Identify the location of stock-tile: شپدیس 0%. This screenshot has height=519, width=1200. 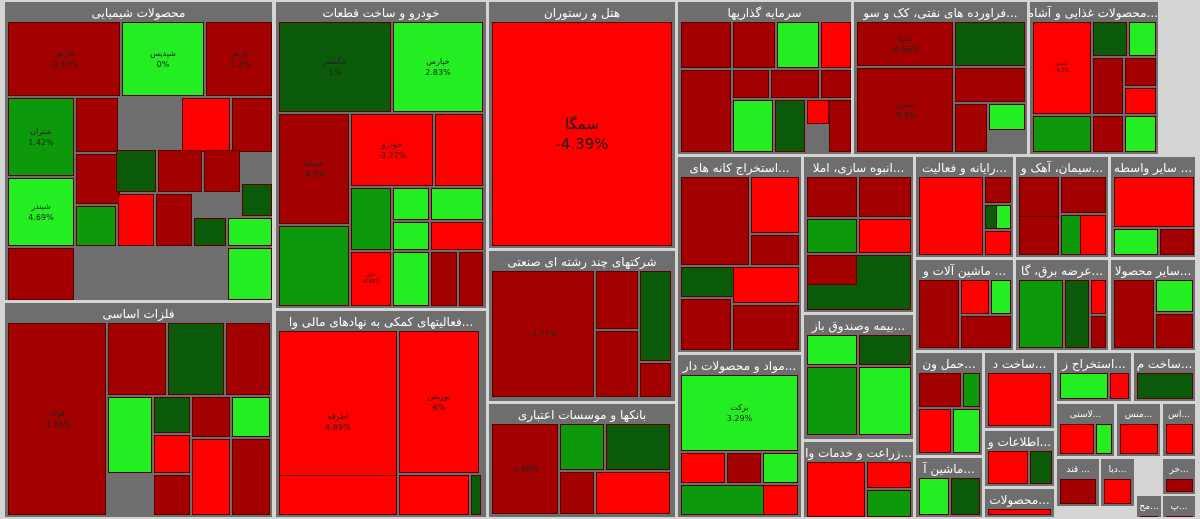
(163, 59).